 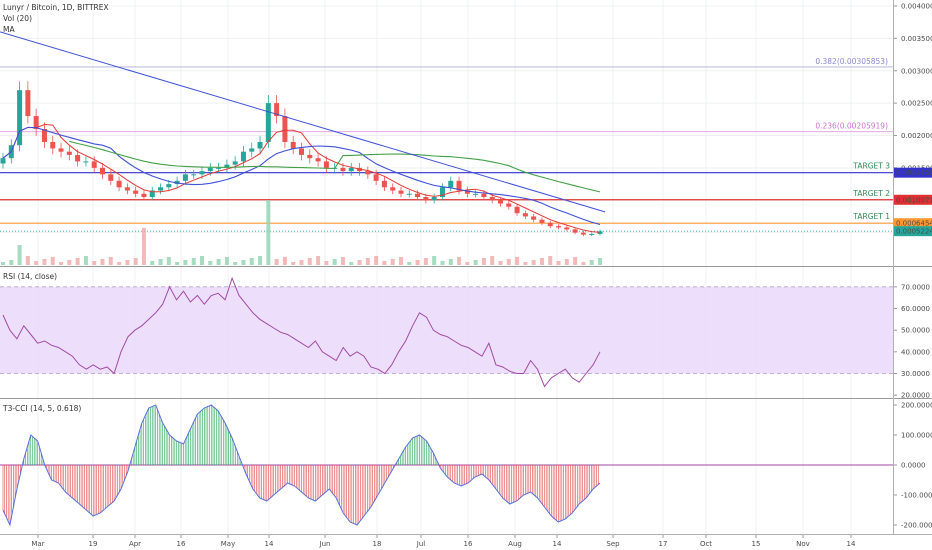 I want to click on time-axis-label: Aug, so click(x=515, y=544).